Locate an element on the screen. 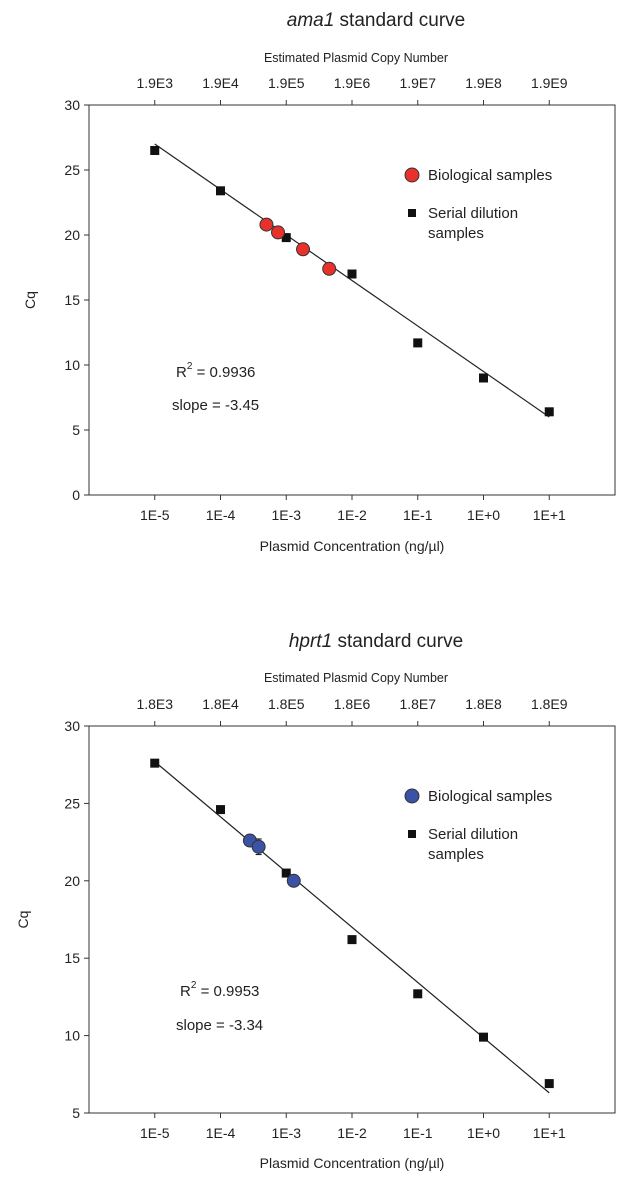 Image resolution: width=633 pixels, height=1178 pixels. top-tick-label: 1.8E5 is located at coordinates (286, 704).